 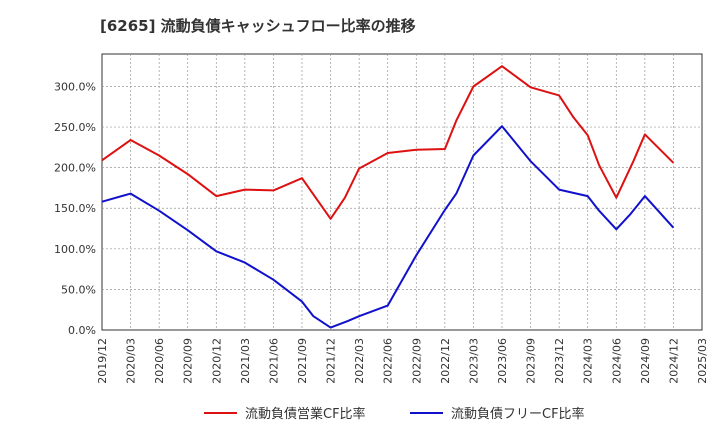 What do you see at coordinates (673, 361) in the screenshot?
I see `x-tick-label: 2024/12` at bounding box center [673, 361].